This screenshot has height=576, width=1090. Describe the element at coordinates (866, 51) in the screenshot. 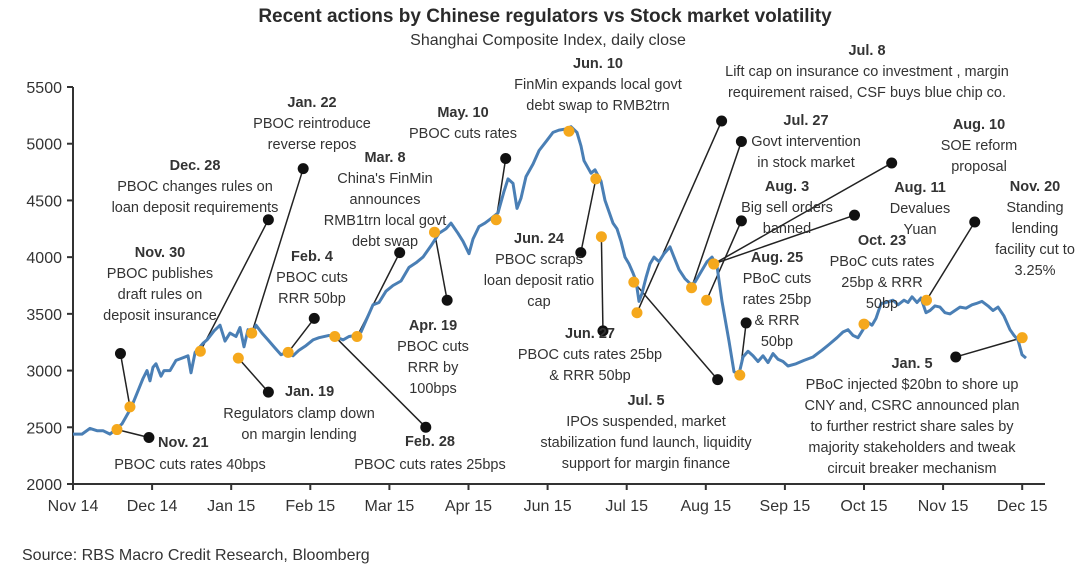

I see `annotation-date: Jul. 8` at that location.